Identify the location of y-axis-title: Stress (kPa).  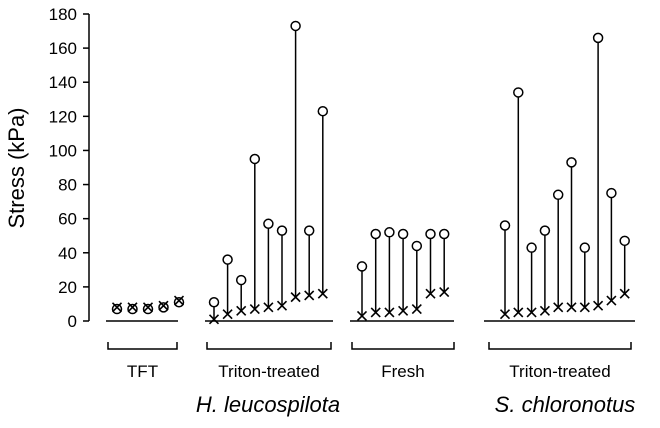
(16, 167).